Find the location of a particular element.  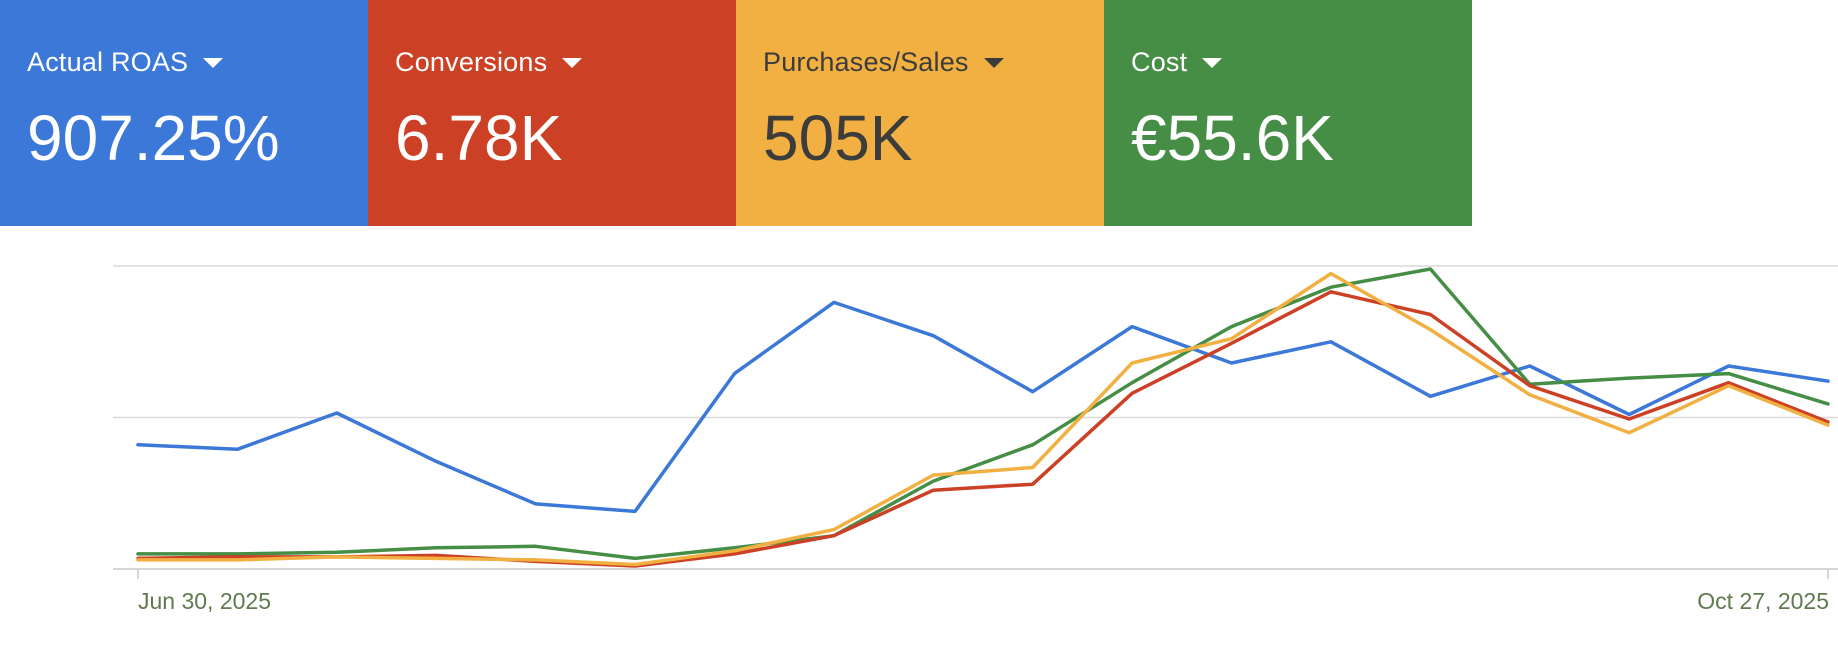

scorecard-value: 505K is located at coordinates (838, 138).